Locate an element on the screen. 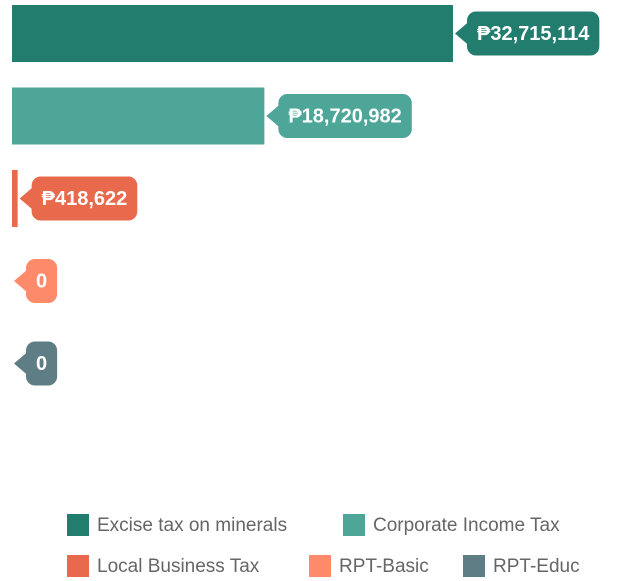 The width and height of the screenshot is (635, 581). legend-label: RPT-Basic is located at coordinates (384, 566).